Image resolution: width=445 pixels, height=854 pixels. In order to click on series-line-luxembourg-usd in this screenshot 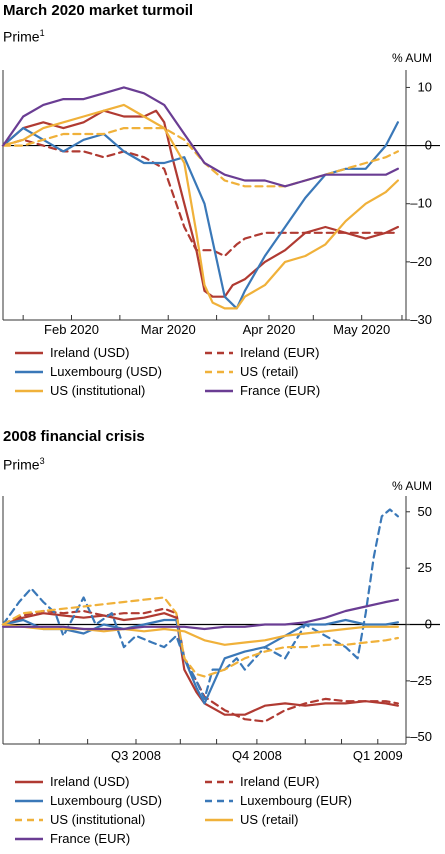, I will do `click(200, 661)`.